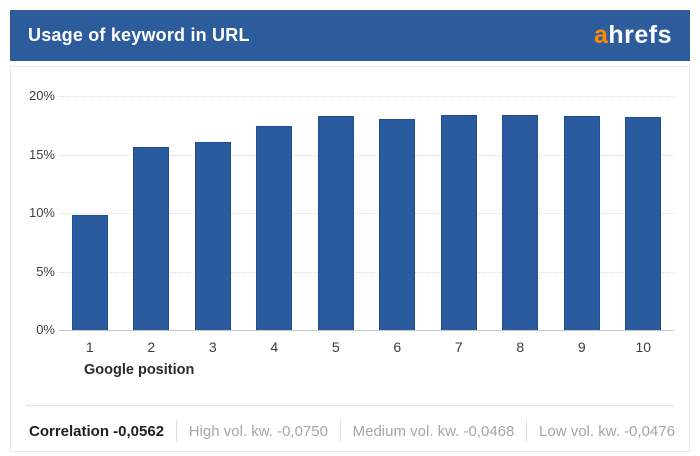 Image resolution: width=700 pixels, height=456 pixels. Describe the element at coordinates (212, 347) in the screenshot. I see `x-tick-label: 3` at that location.